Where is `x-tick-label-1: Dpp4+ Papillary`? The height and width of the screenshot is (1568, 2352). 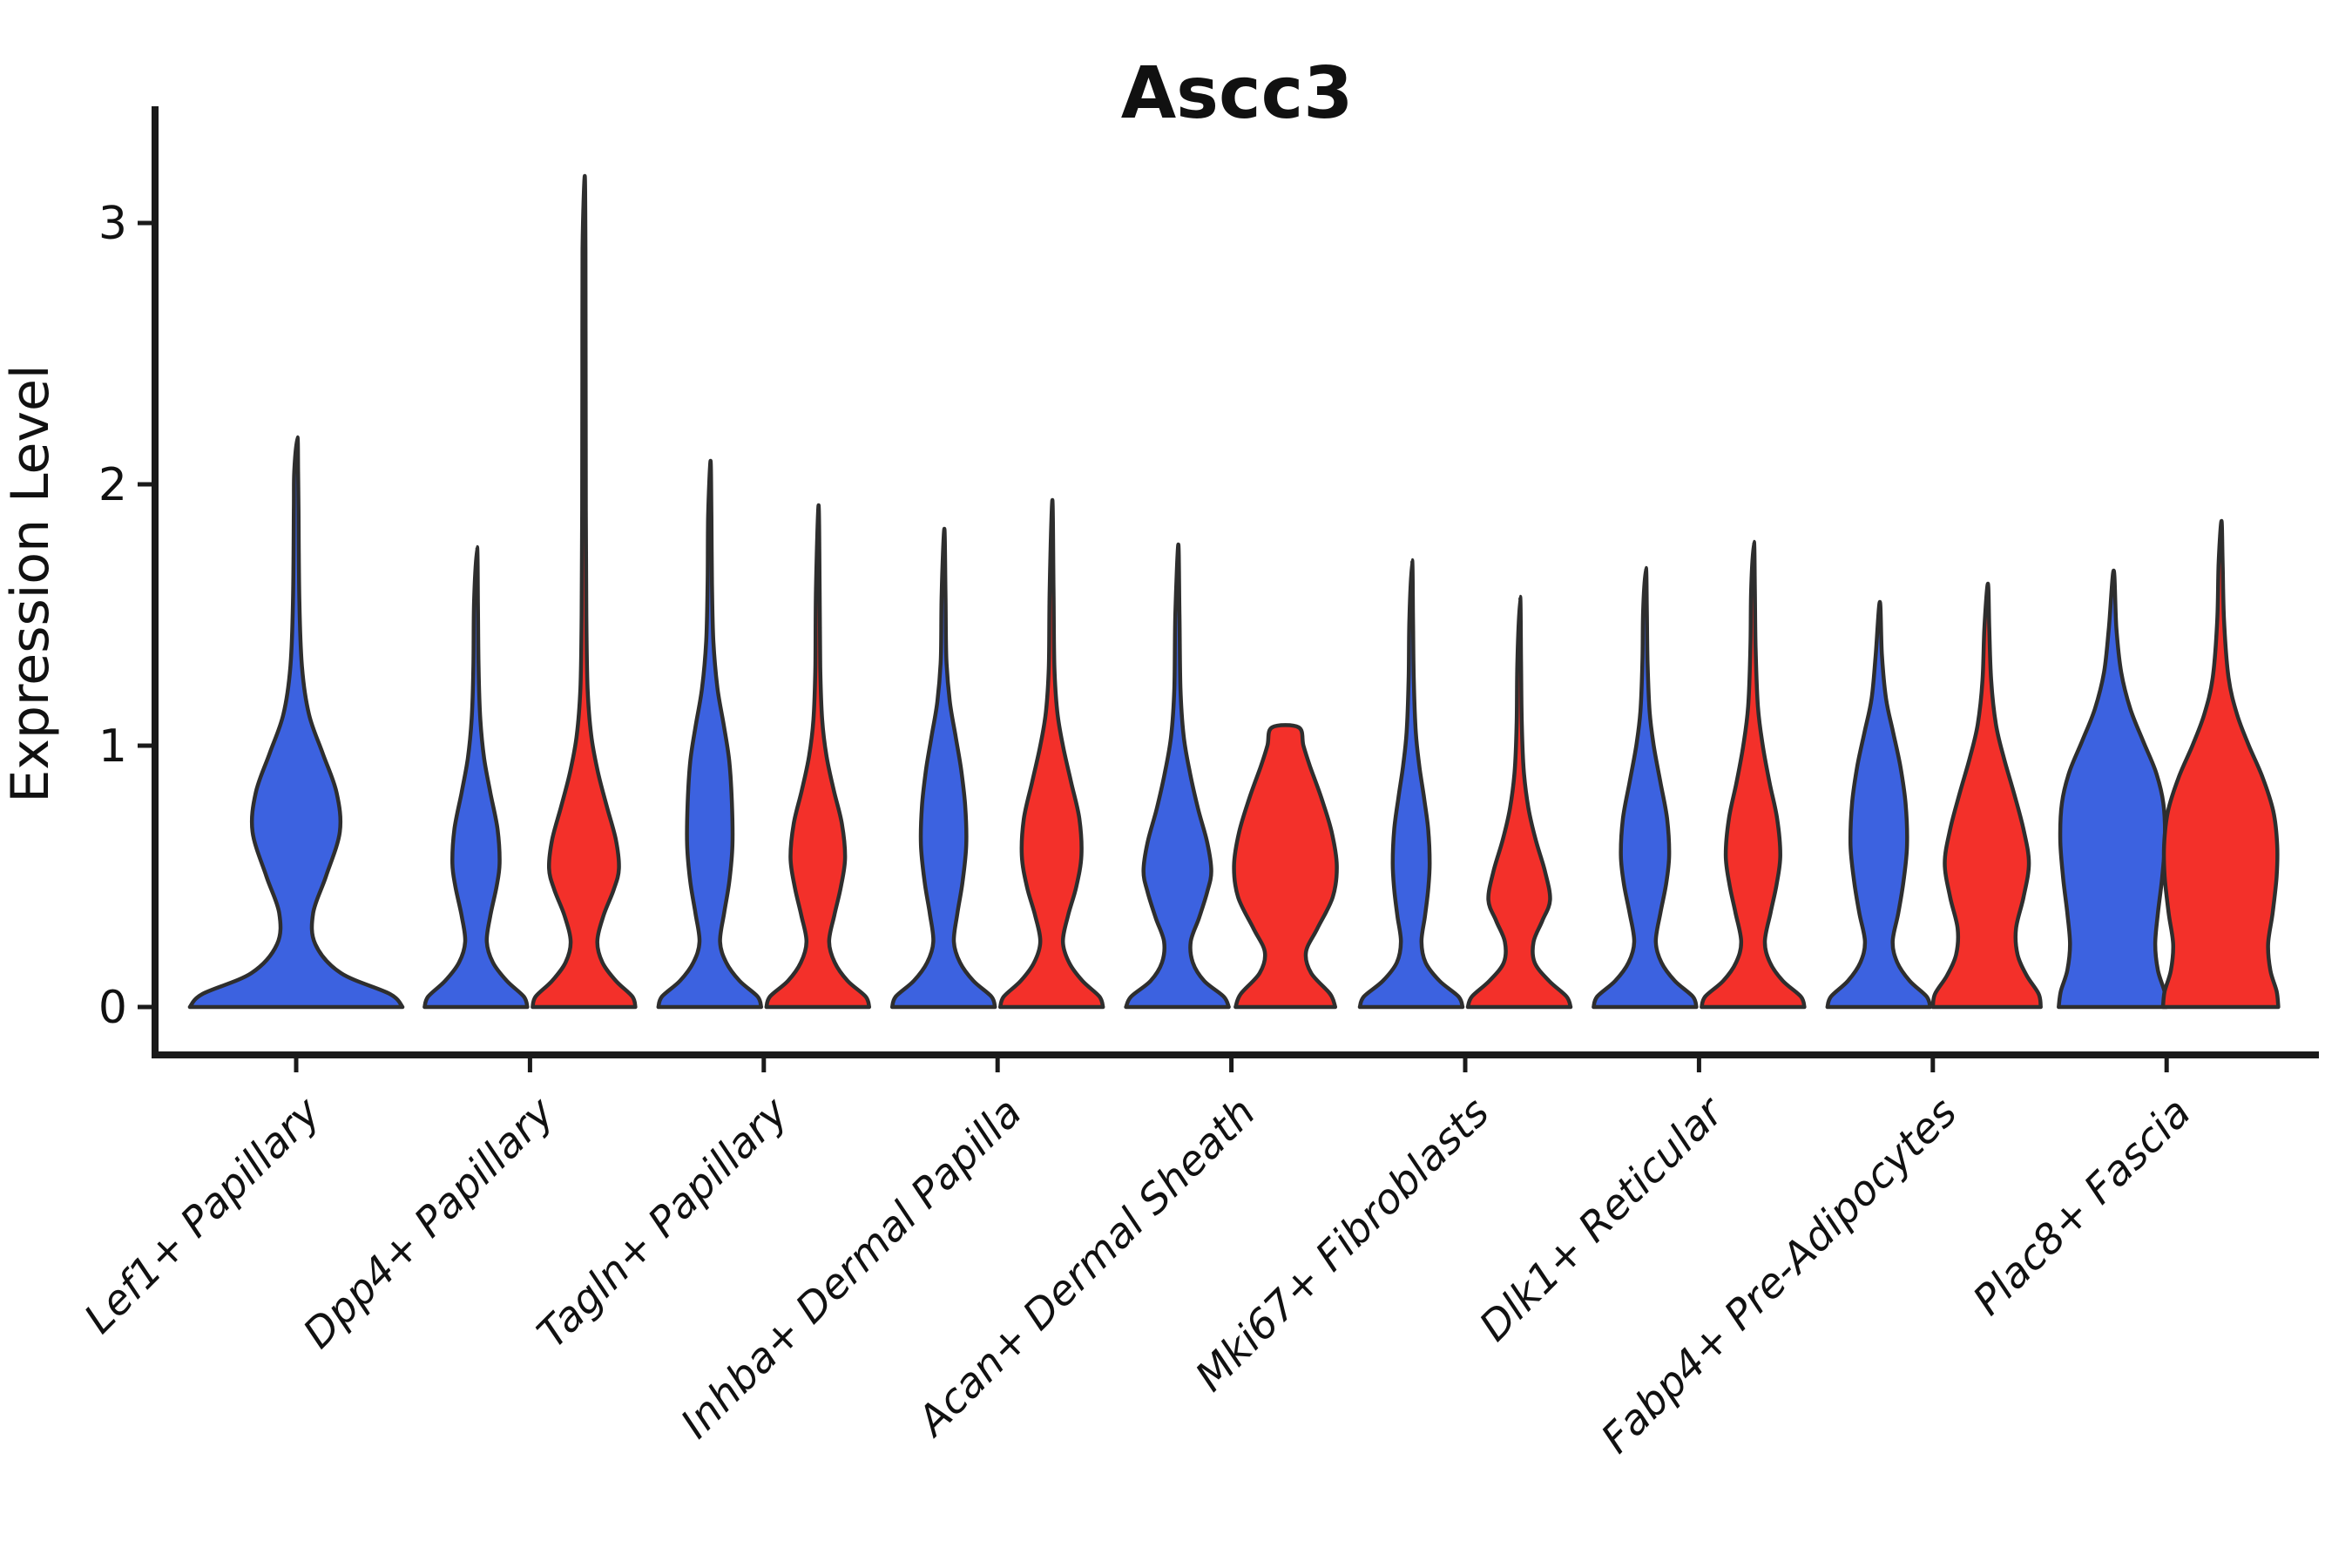 x-tick-label-1: Dpp4+ Papillary is located at coordinates (429, 1223).